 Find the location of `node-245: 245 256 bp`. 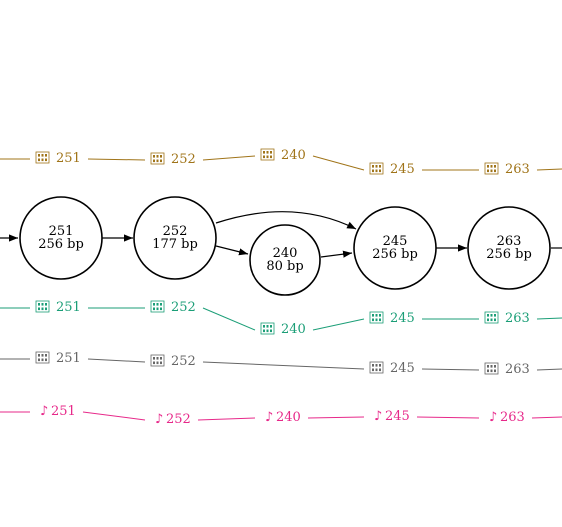

node-245: 245 256 bp is located at coordinates (395, 248).